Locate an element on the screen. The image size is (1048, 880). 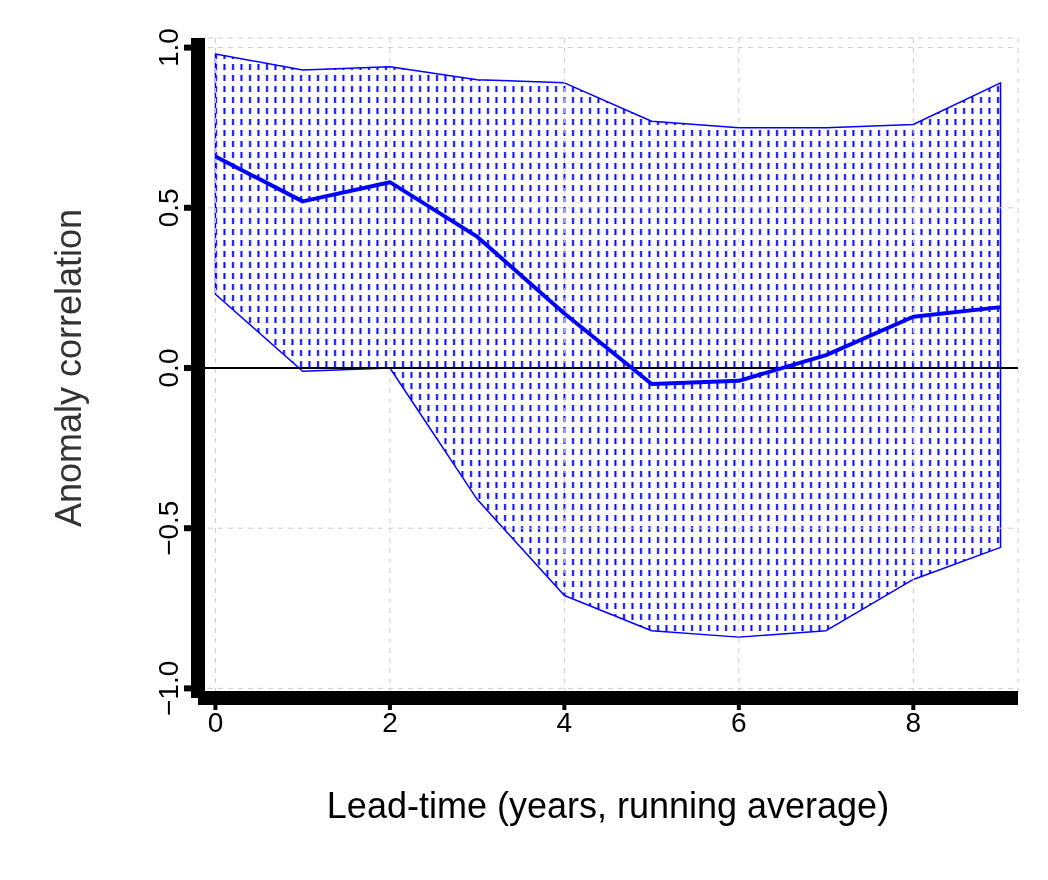
y-tick-label: 0.5 is located at coordinates (168, 208).